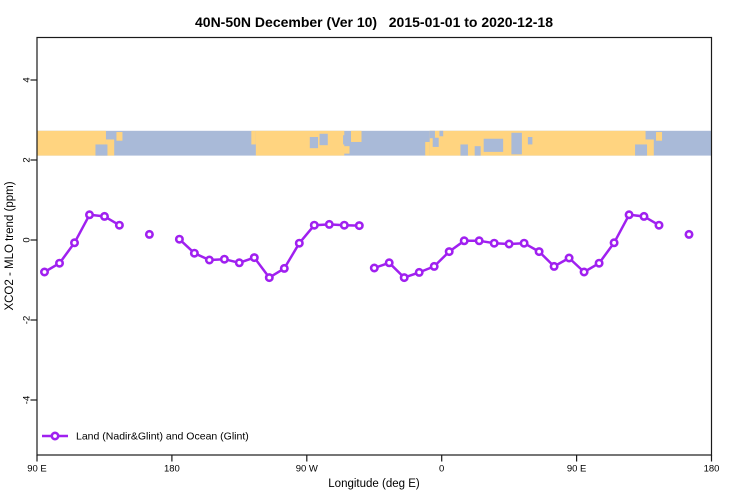  I want to click on y-tick-label: 4, so click(27, 79).